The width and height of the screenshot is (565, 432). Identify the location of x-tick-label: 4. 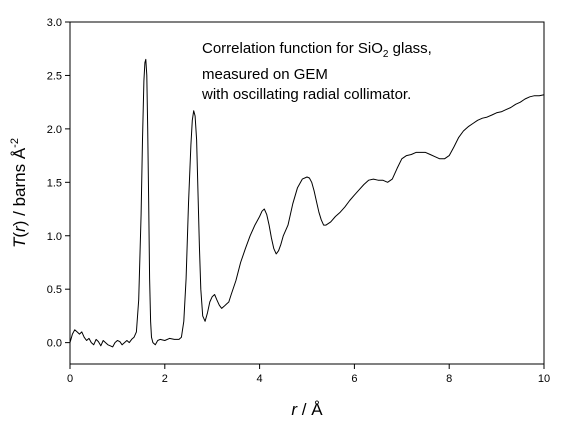
(260, 379).